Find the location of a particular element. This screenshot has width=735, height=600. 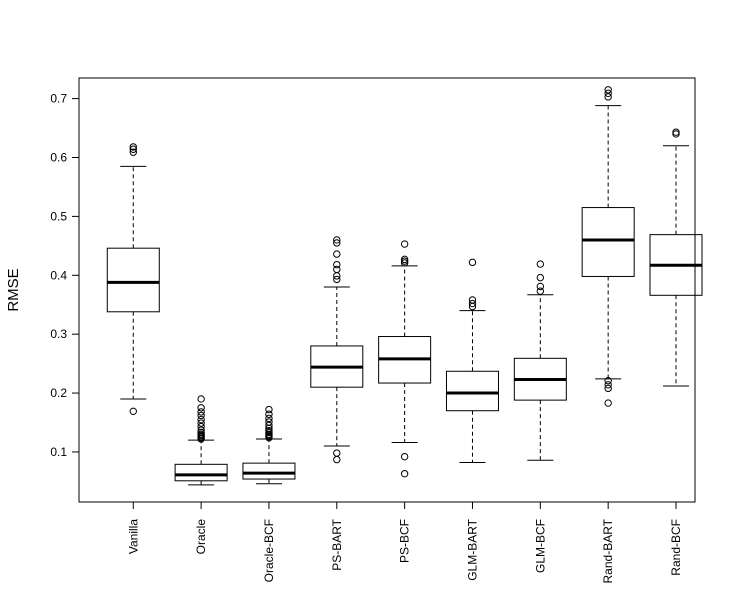

x-tick-label: Oracle-BCF is located at coordinates (269, 550).